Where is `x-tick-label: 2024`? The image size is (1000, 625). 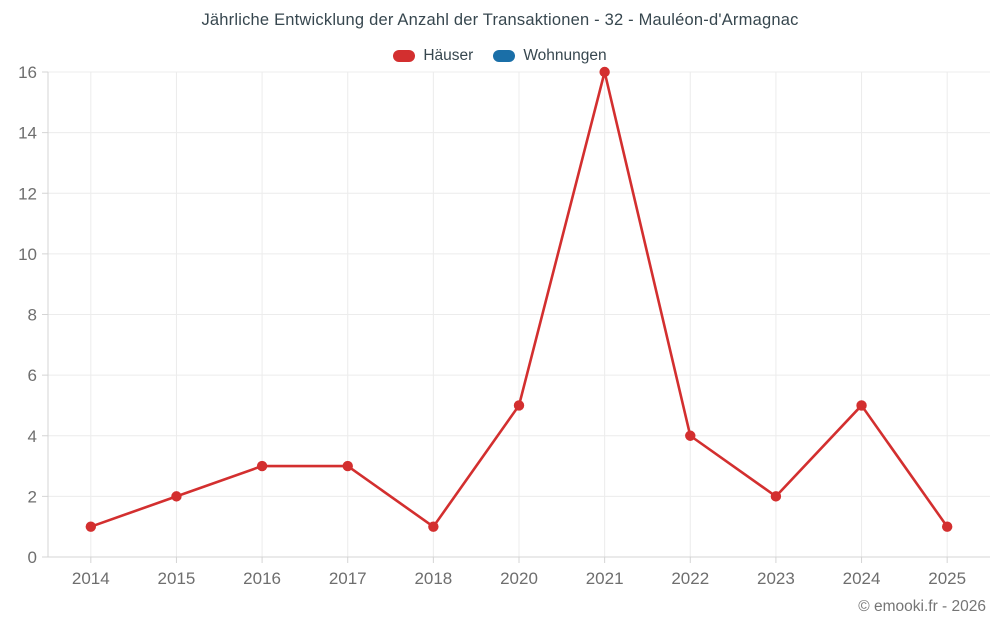 x-tick-label: 2024 is located at coordinates (862, 578).